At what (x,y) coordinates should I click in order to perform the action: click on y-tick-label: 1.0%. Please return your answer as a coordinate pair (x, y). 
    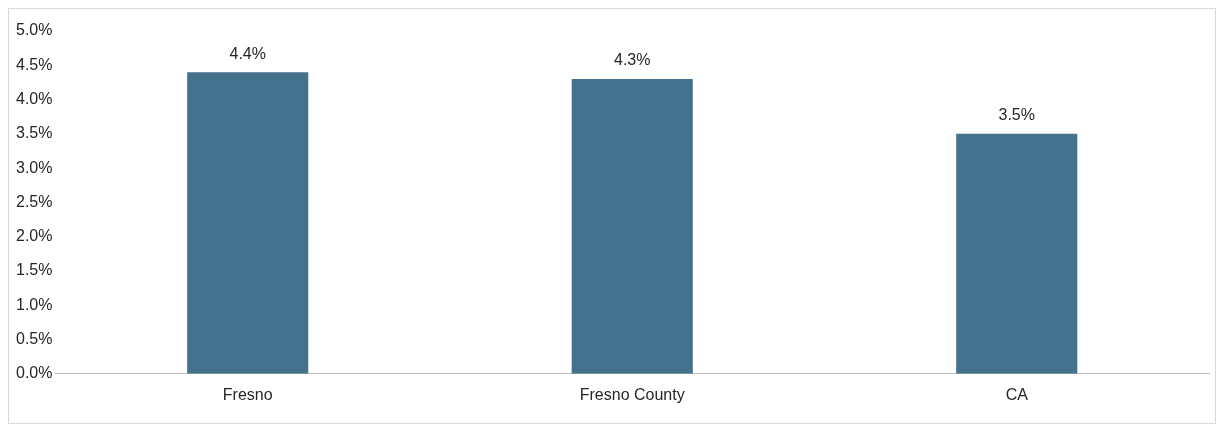
    Looking at the image, I should click on (34, 304).